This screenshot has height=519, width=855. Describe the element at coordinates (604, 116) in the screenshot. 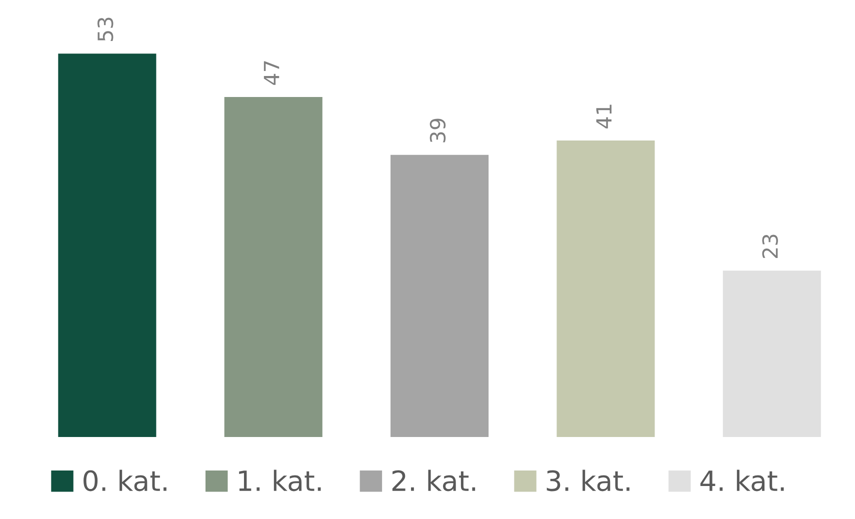

I see `data-label: 41` at that location.